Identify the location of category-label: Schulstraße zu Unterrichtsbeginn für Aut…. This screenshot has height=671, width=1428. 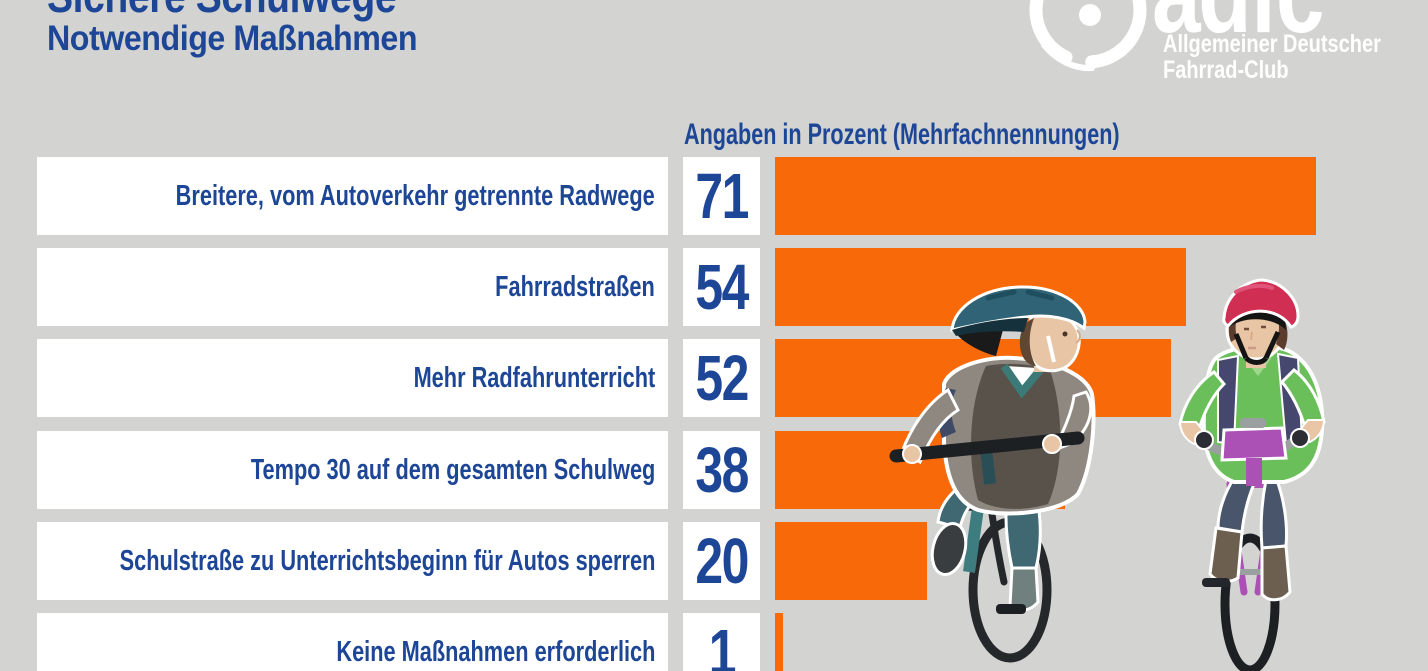
(387, 560).